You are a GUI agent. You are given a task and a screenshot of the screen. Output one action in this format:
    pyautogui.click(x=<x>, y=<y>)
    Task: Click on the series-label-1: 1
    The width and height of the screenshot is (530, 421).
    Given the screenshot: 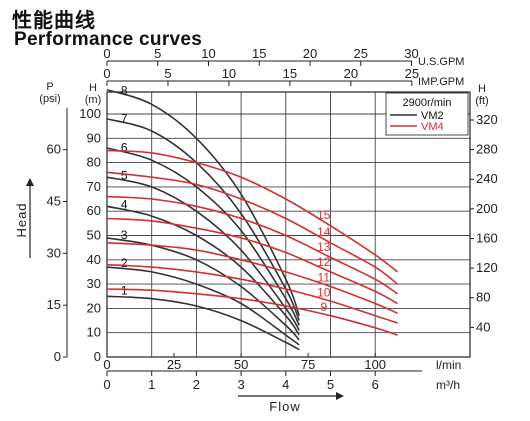 What is the action you would take?
    pyautogui.click(x=124, y=291)
    